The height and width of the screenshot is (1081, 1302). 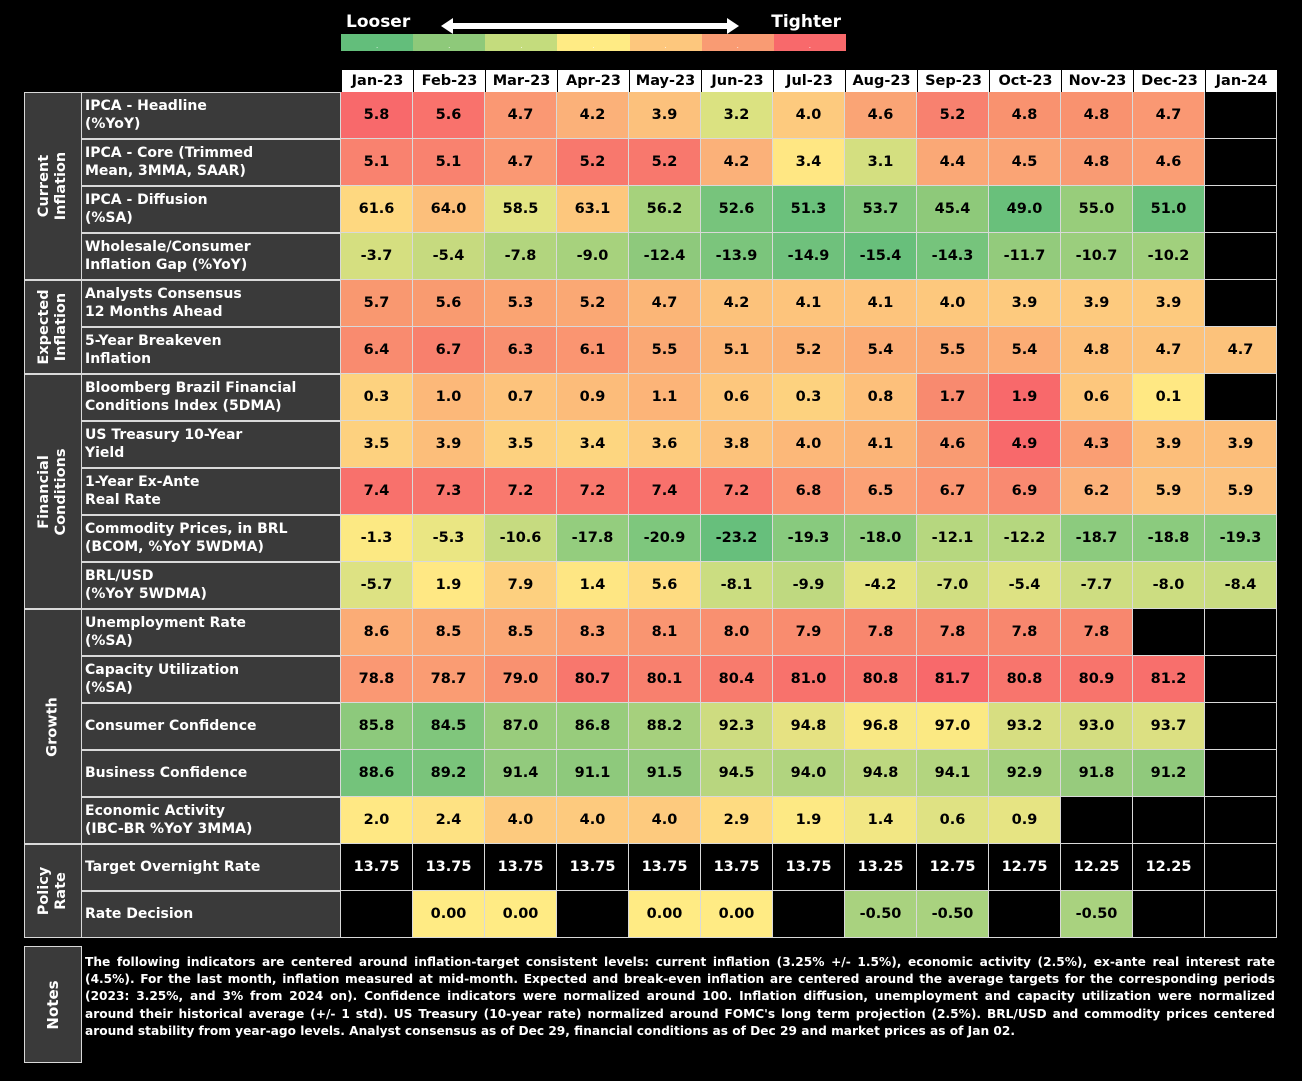 What do you see at coordinates (593, 679) in the screenshot?
I see `data-cell: 80.7` at bounding box center [593, 679].